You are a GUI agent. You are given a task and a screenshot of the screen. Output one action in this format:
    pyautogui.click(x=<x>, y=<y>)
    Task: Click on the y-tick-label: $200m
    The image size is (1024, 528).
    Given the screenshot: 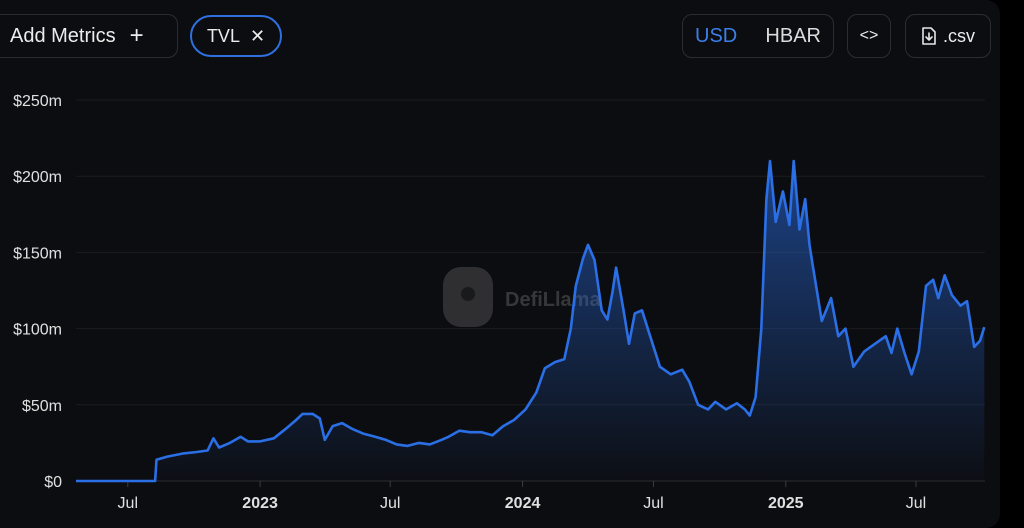 What is the action you would take?
    pyautogui.click(x=37, y=177)
    